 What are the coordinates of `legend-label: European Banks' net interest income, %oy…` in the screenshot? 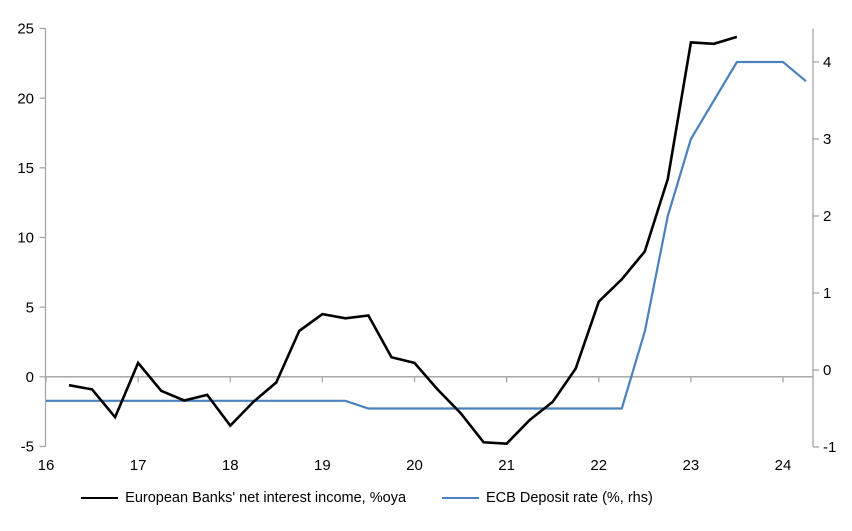 It's located at (266, 498).